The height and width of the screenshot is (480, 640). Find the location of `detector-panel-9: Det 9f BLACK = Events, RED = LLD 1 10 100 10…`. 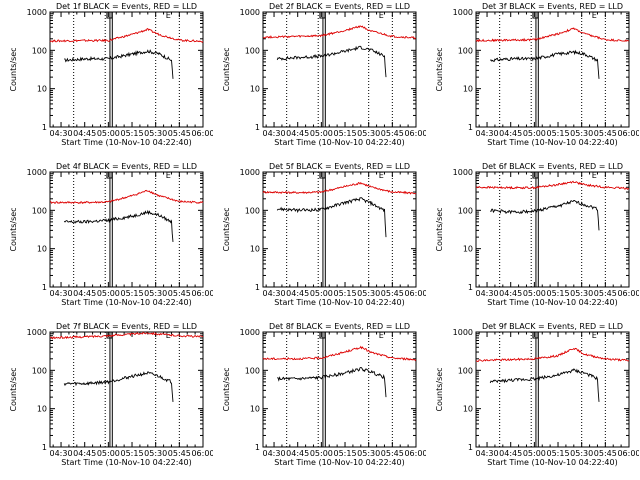

detector-panel-9: Det 9f BLACK = Events, RED = LLD 1 10 100 10… is located at coordinates (532, 400).